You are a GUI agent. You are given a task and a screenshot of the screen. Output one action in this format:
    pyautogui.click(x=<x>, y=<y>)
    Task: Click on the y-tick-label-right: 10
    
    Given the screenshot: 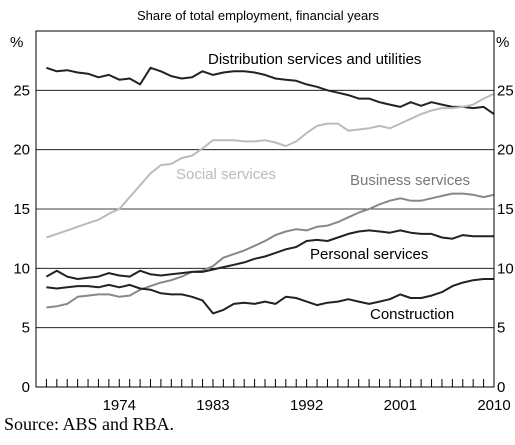 What is the action you would take?
    pyautogui.click(x=505, y=268)
    